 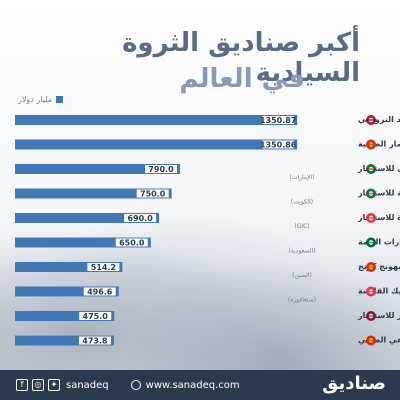 I want to click on website-url: www.sanadeq.com, so click(x=192, y=385).